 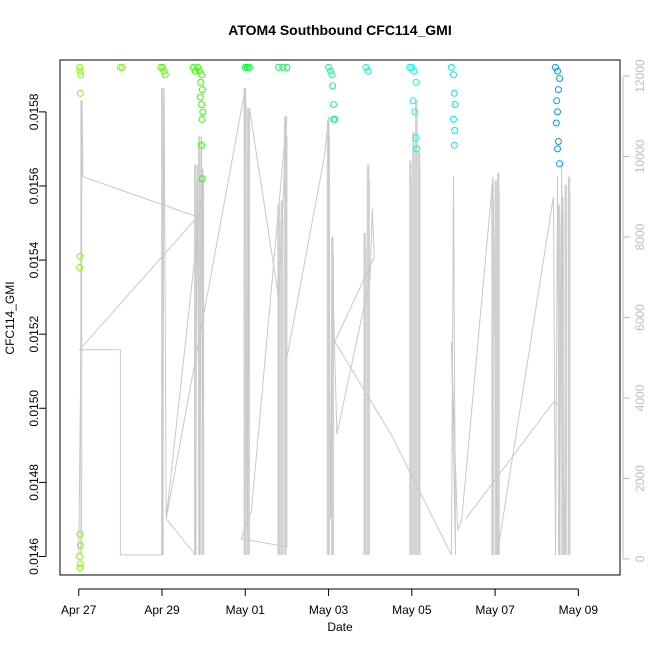 I want to click on y-tick-label: 0.0158, so click(x=34, y=111).